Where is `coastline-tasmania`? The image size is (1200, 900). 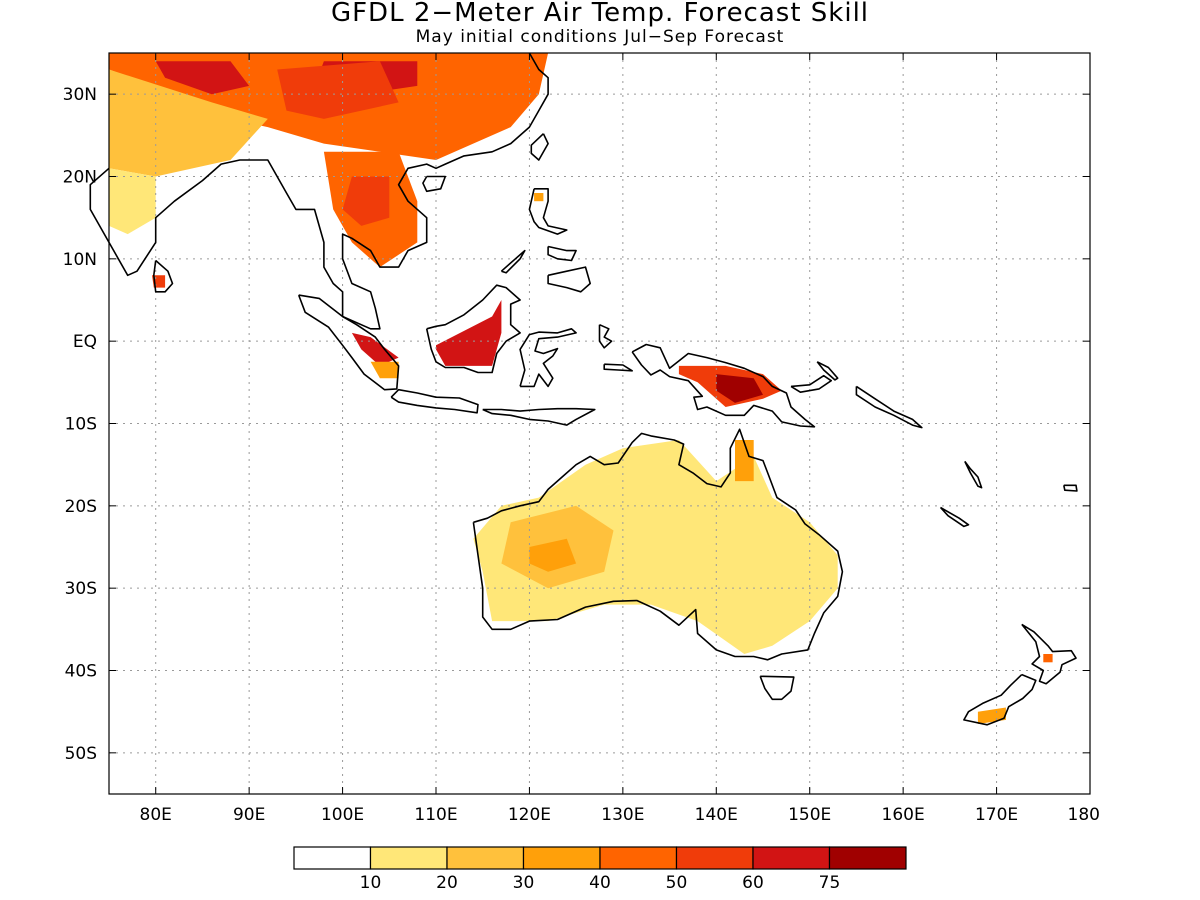
coastline-tasmania is located at coordinates (777, 688).